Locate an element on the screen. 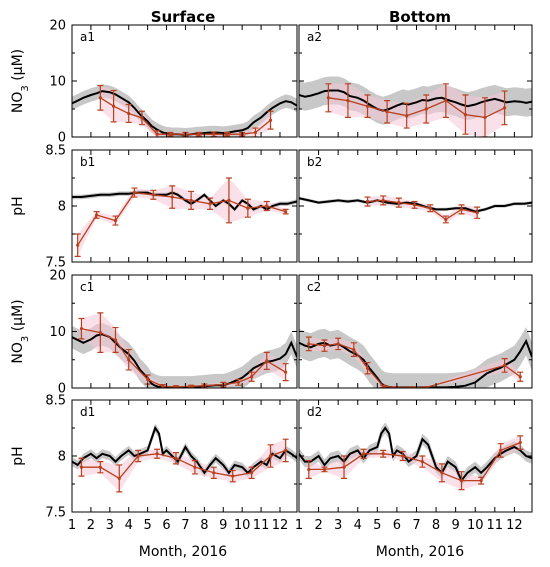 This screenshot has height=567, width=550. panel-label: a2 is located at coordinates (314, 37).